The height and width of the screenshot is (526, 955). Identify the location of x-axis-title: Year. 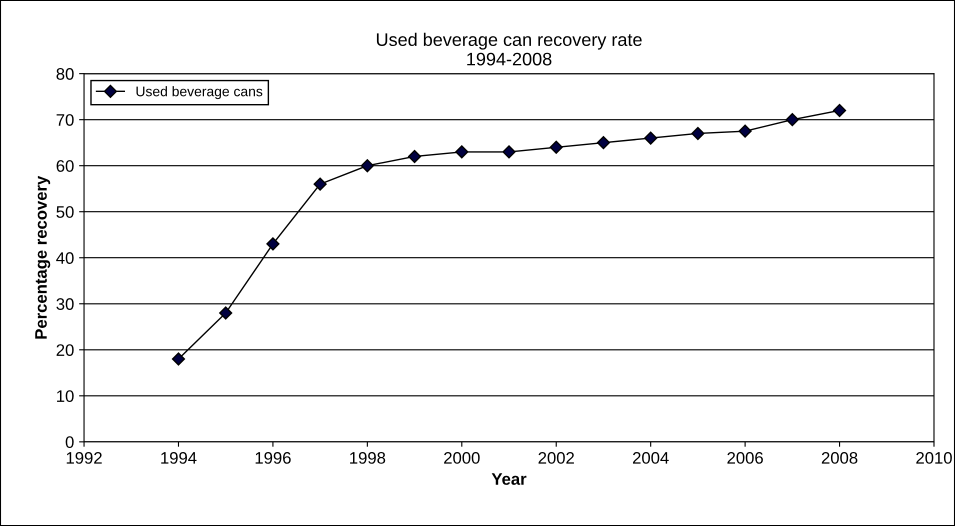
(509, 479).